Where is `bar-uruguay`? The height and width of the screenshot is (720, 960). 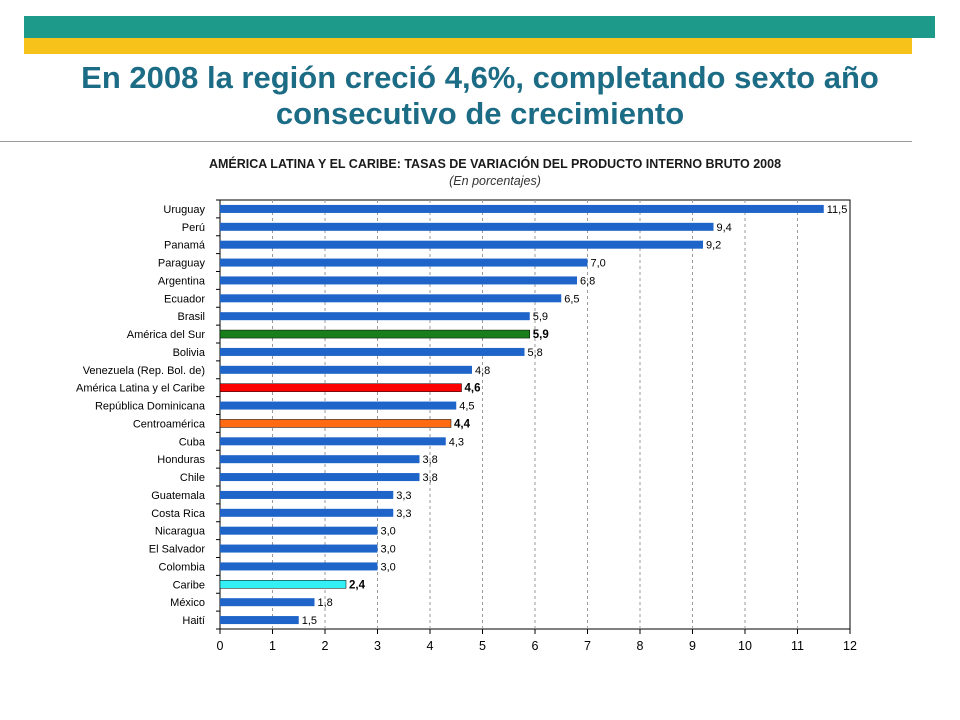 bar-uruguay is located at coordinates (522, 208).